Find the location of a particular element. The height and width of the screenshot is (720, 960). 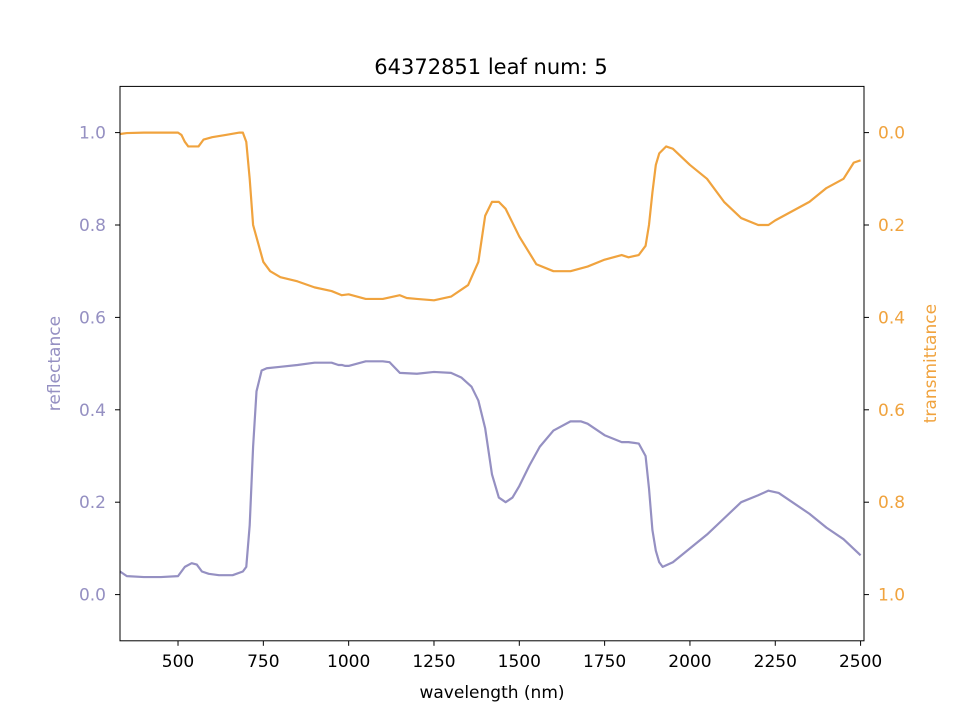

y-left-tick-label: 0.0 is located at coordinates (92, 596).